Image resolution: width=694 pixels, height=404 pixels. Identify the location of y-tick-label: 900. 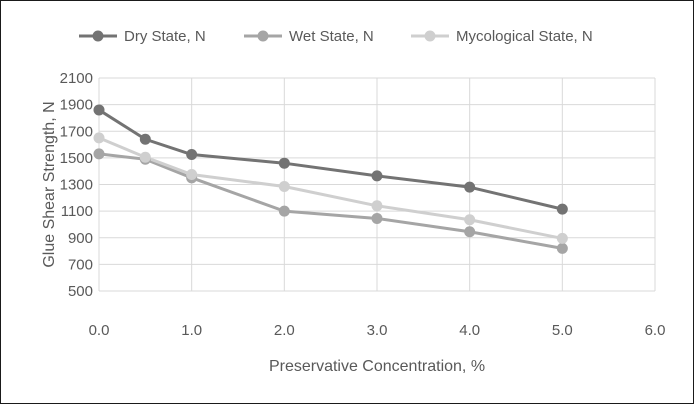
(80, 238).